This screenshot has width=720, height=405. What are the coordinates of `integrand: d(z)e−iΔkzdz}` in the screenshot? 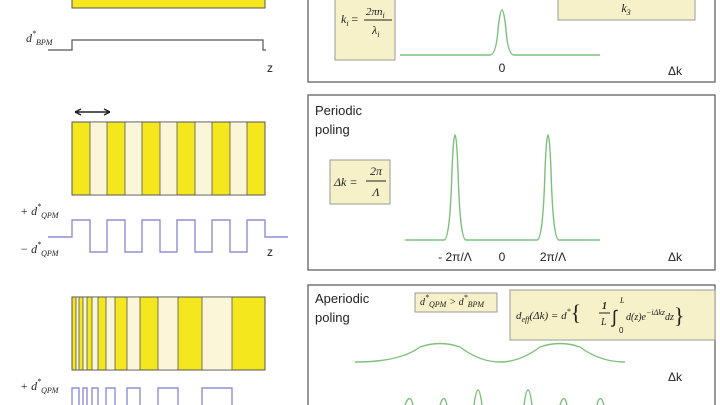 It's located at (655, 315).